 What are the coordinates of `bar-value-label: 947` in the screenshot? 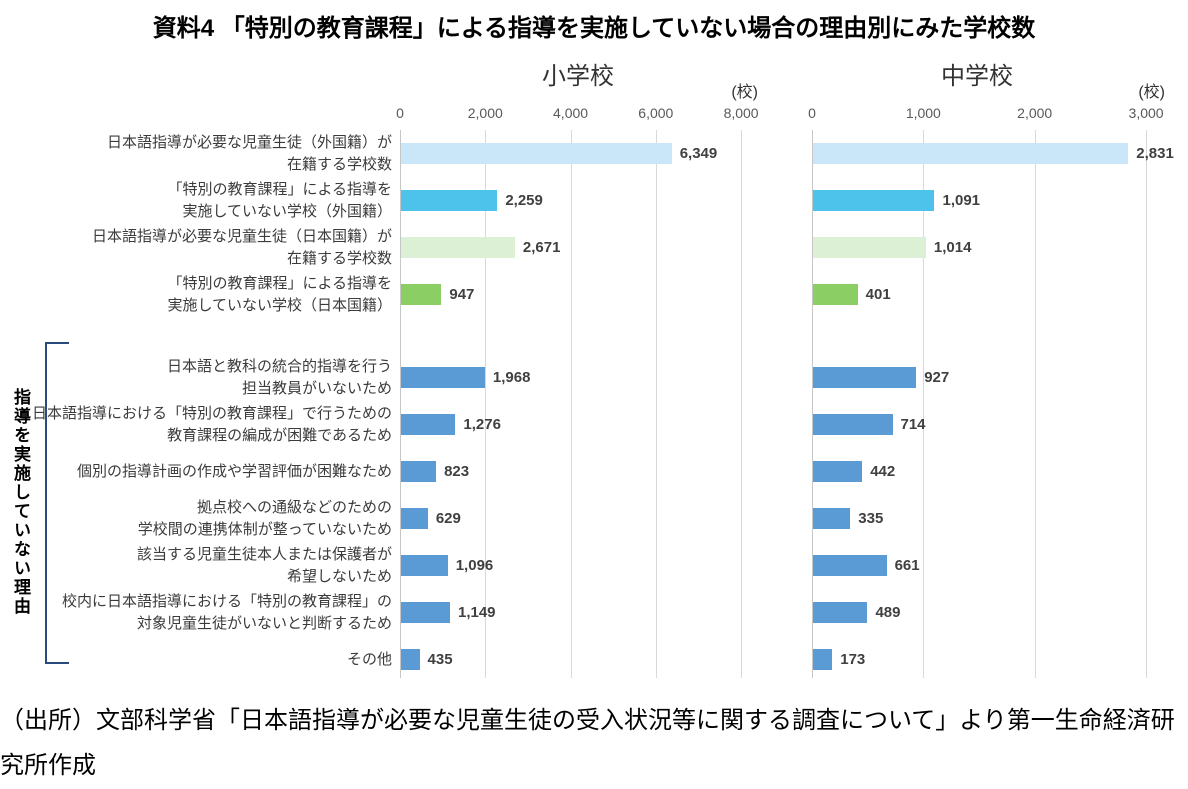 It's located at (462, 294).